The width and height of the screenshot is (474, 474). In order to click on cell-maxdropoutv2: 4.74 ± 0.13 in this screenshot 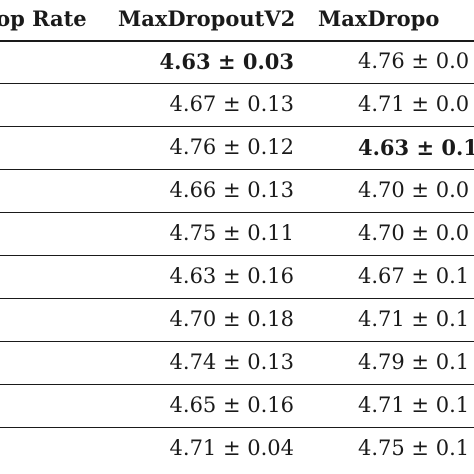, I will do `click(231, 362)`.